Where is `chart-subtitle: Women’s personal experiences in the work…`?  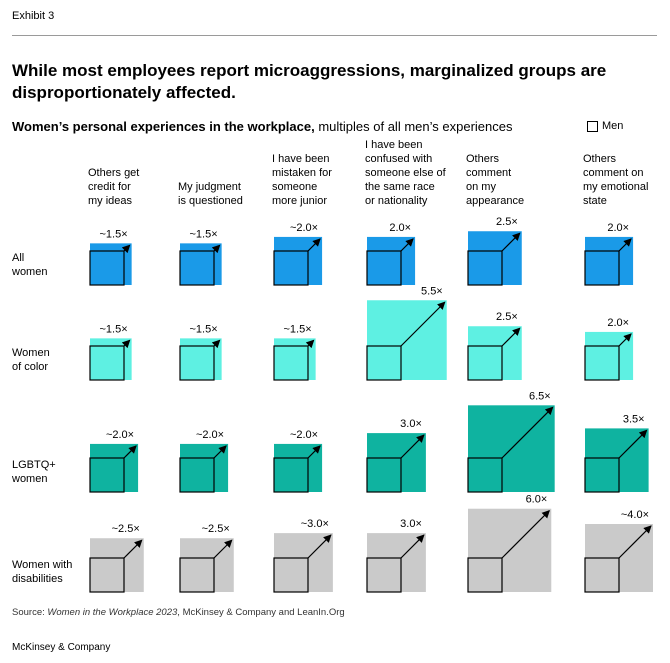 chart-subtitle: Women’s personal experiences in the work… is located at coordinates (262, 126).